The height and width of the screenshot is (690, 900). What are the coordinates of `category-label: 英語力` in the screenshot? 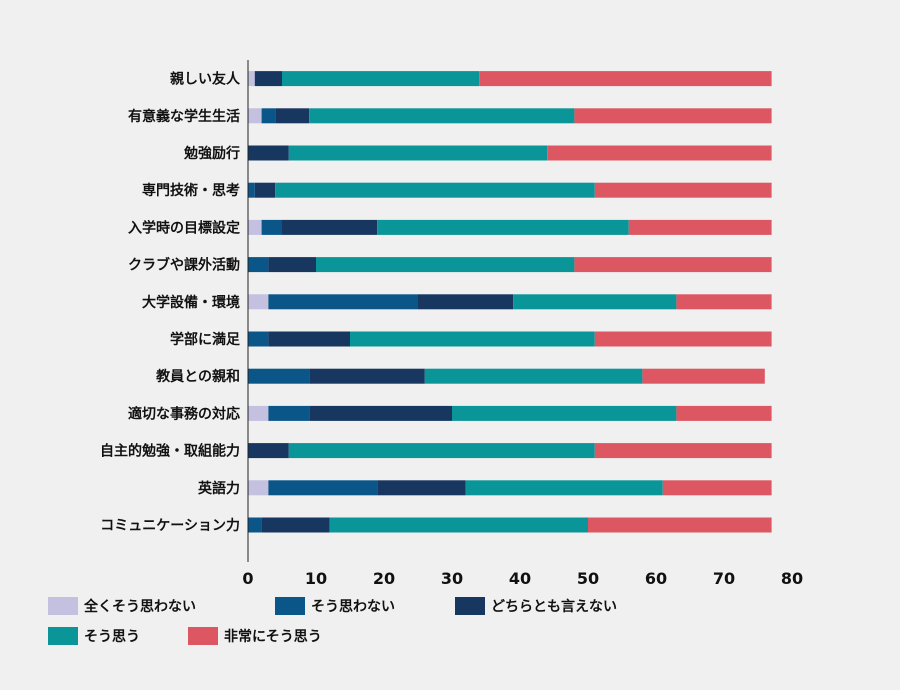 It's located at (218, 488).